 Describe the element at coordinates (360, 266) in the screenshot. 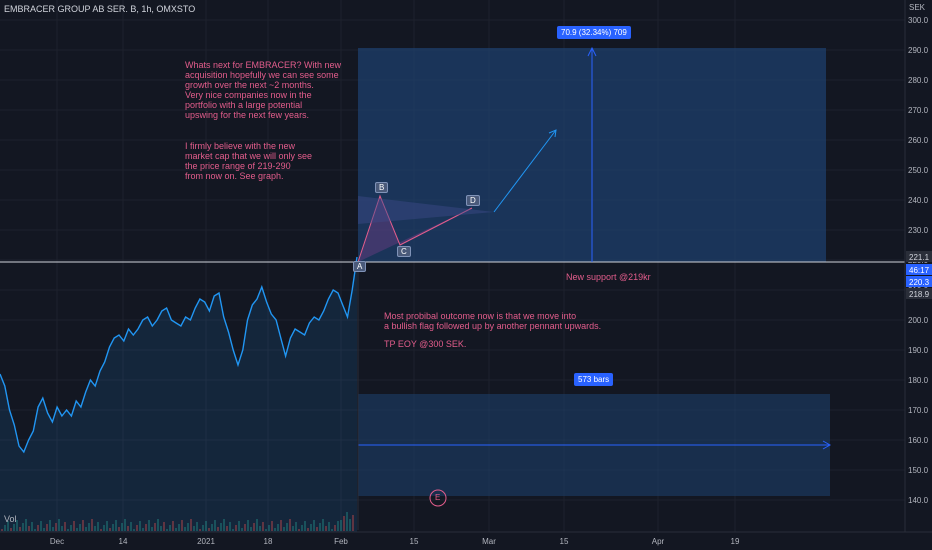

I see `point-a: A` at that location.